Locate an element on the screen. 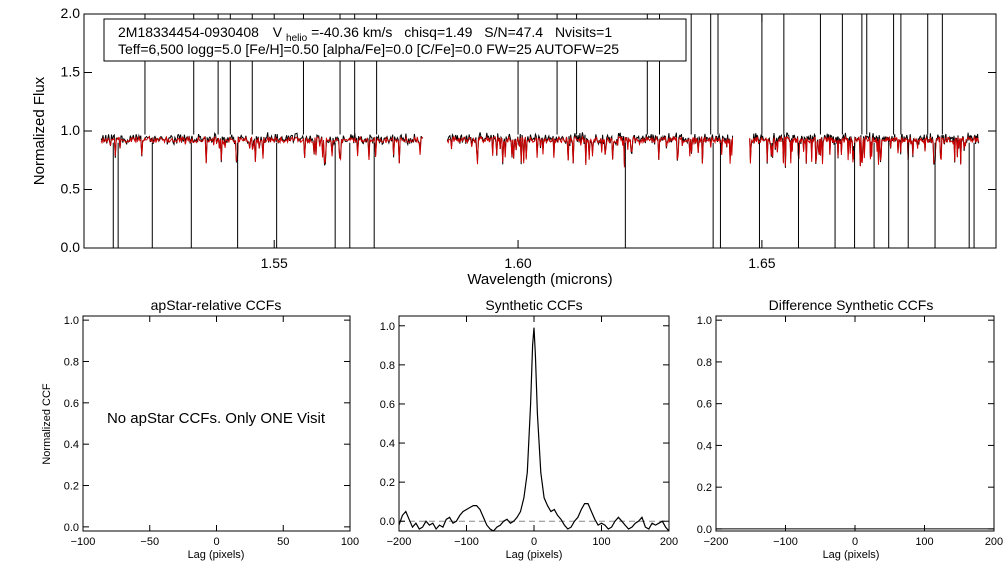 The image size is (1008, 576). y-tick-label: 1.5 is located at coordinates (71, 72).